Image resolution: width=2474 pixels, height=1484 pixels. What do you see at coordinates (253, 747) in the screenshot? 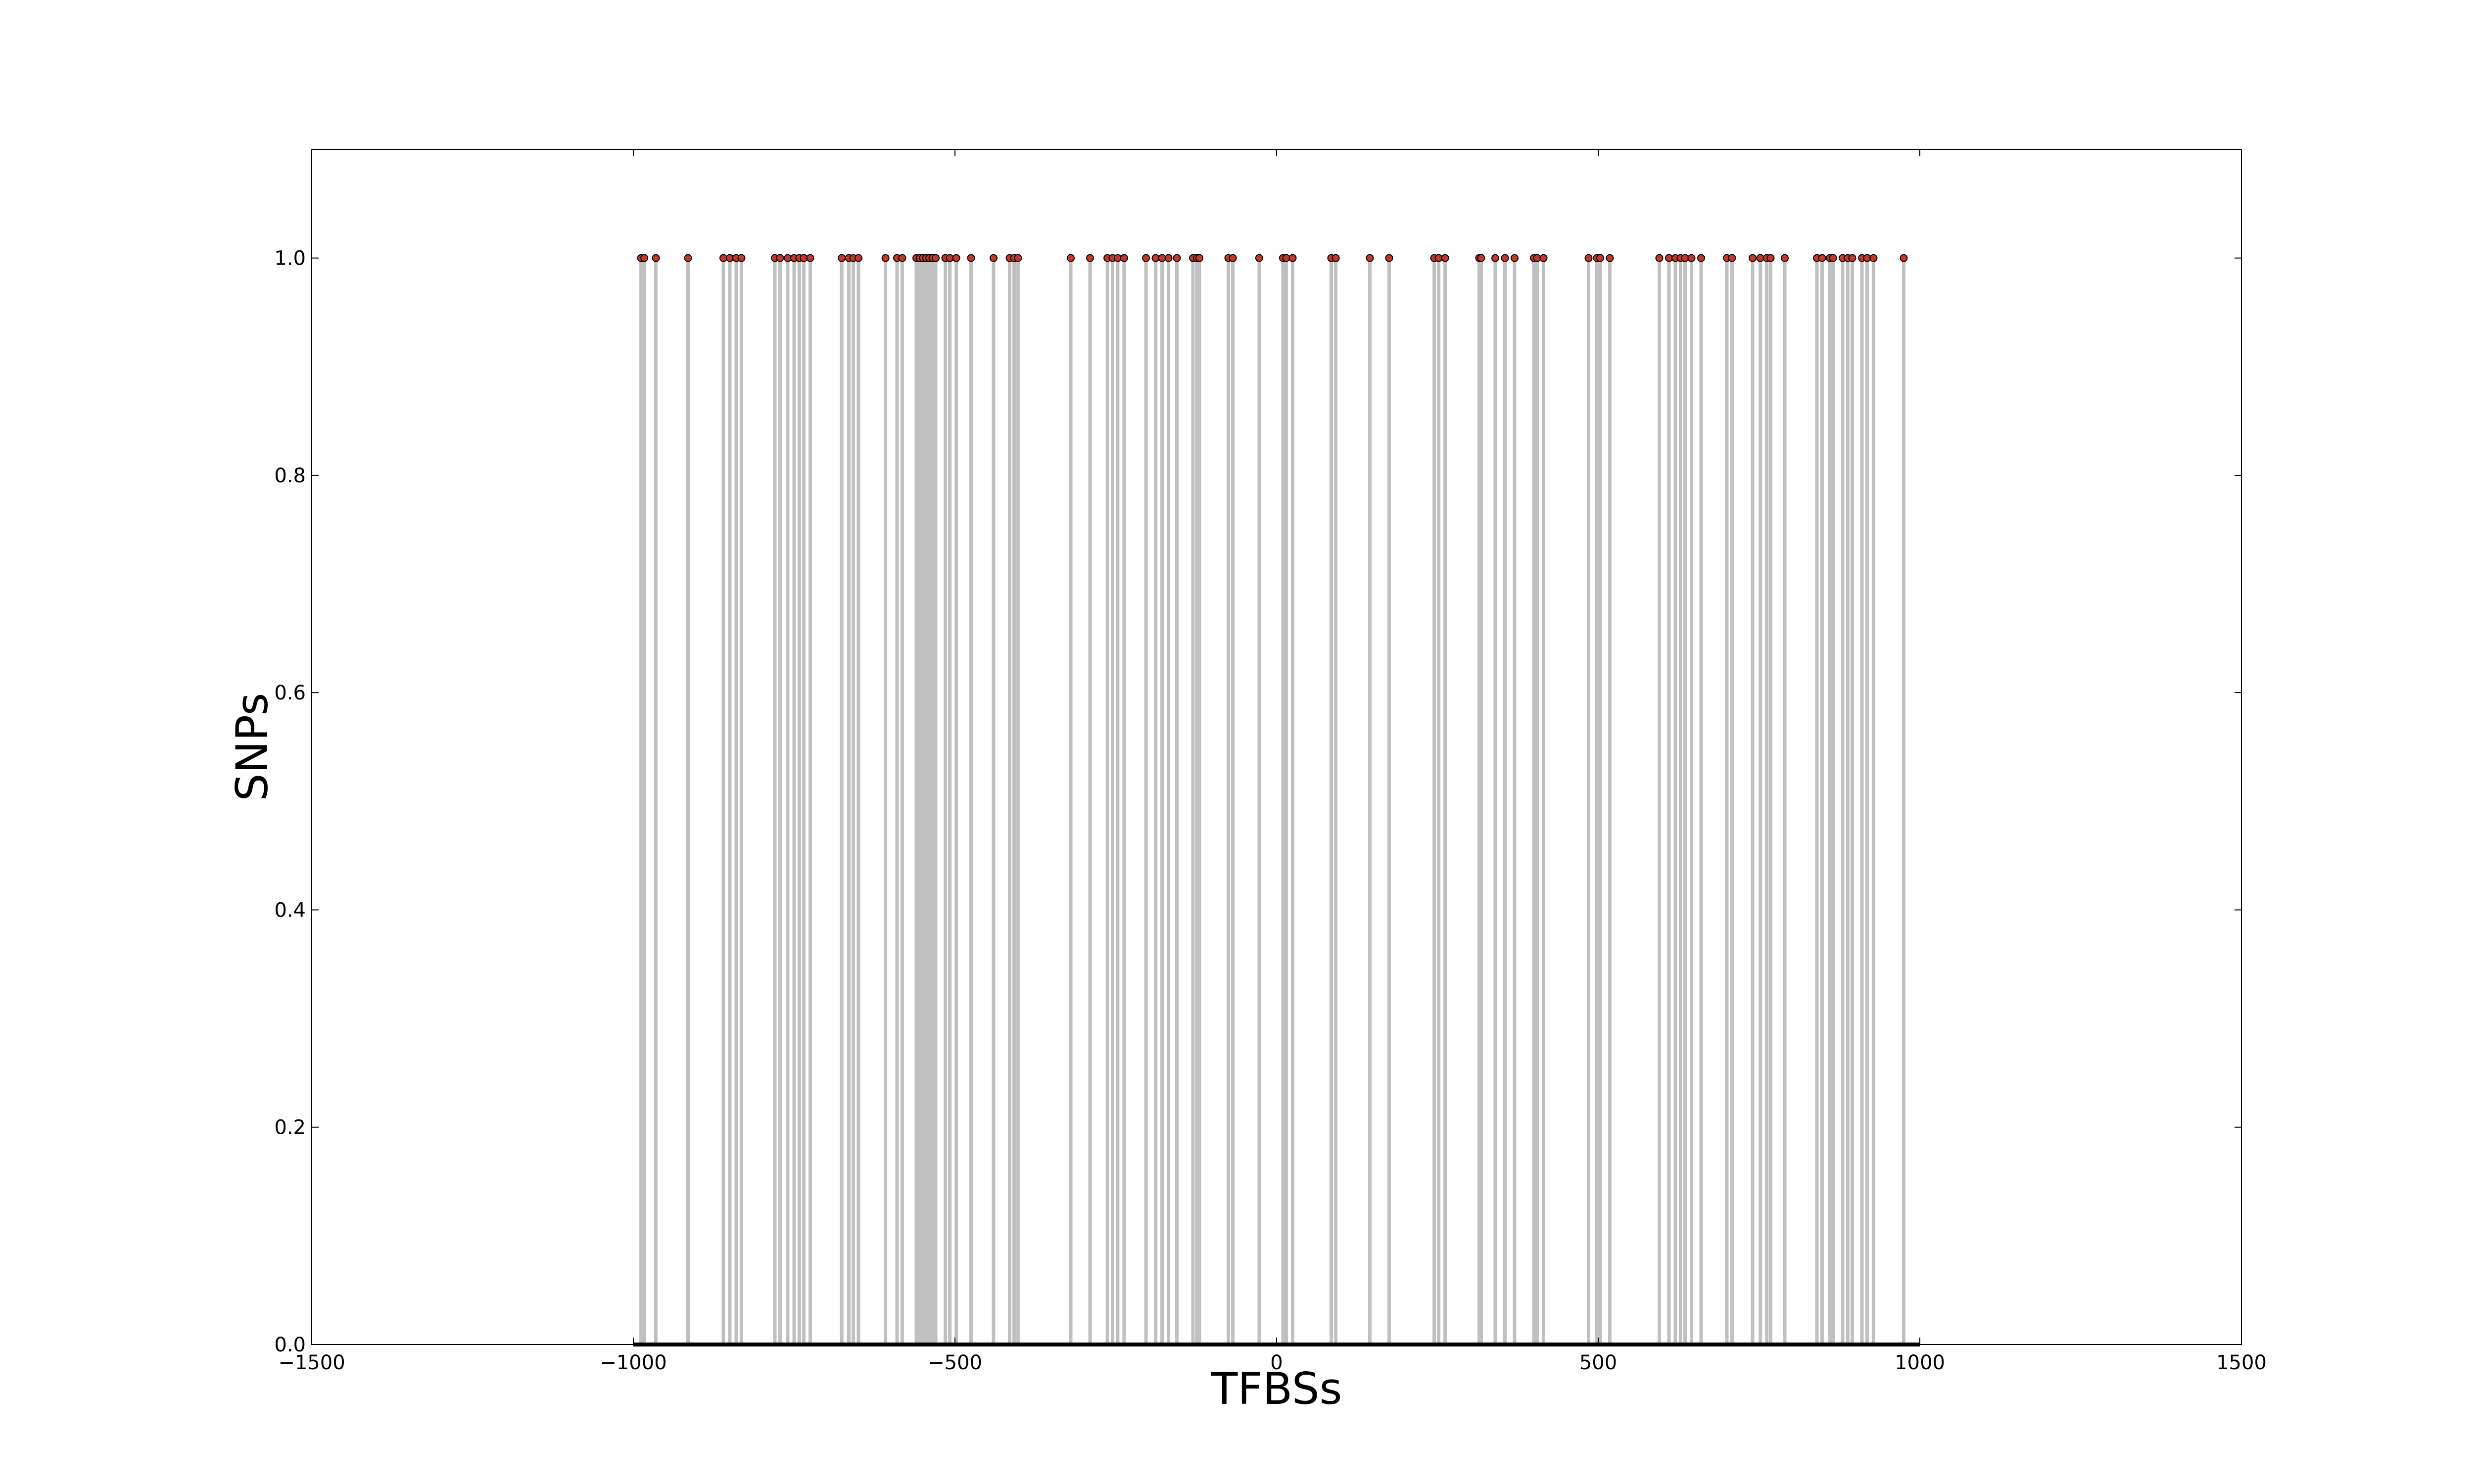
I see `y-axis-title: SNPs` at bounding box center [253, 747].